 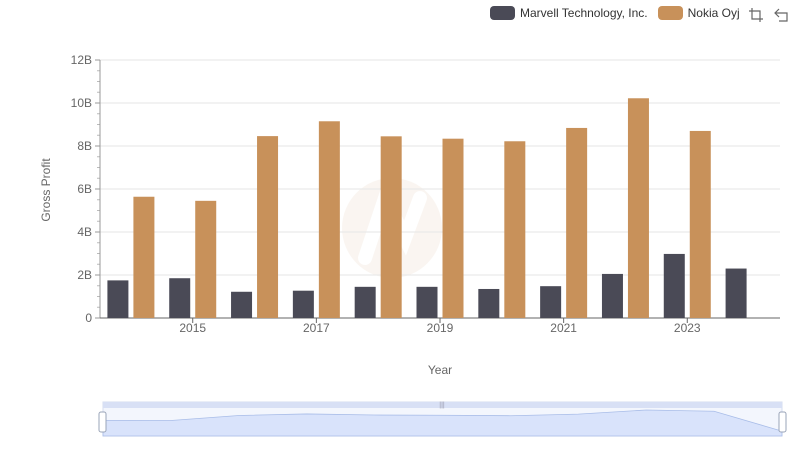 What do you see at coordinates (268, 227) in the screenshot?
I see `bar-nokia-2016` at bounding box center [268, 227].